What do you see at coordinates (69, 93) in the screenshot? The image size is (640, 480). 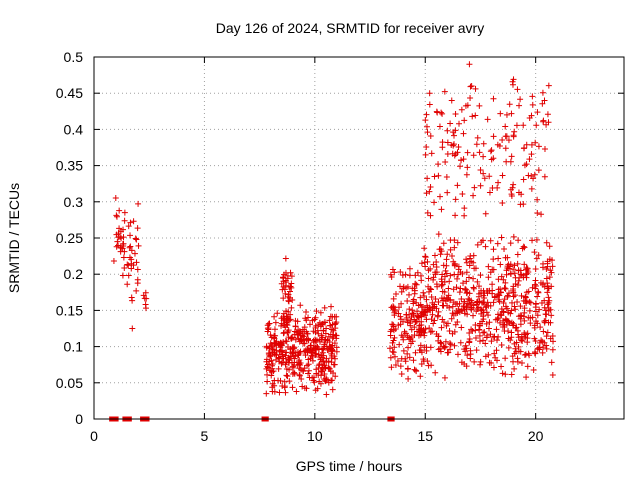 I see `y-tick-label: 0.45` at bounding box center [69, 93].